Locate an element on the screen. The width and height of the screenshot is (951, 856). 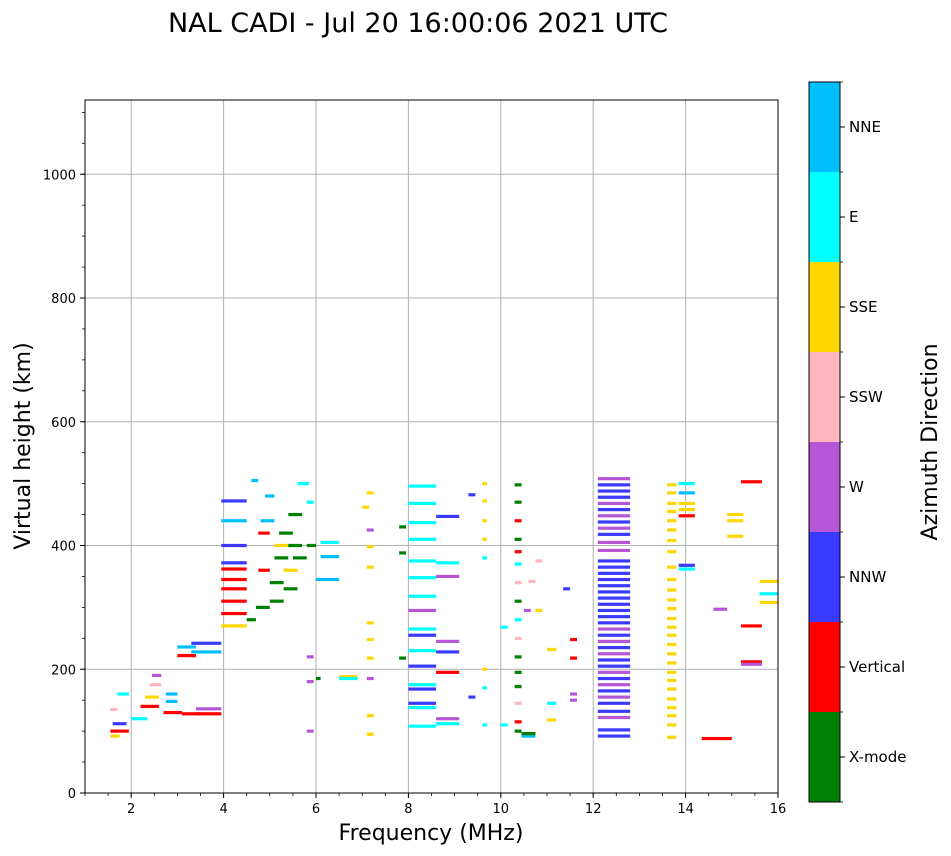
x-tick-label: 8 is located at coordinates (408, 809).